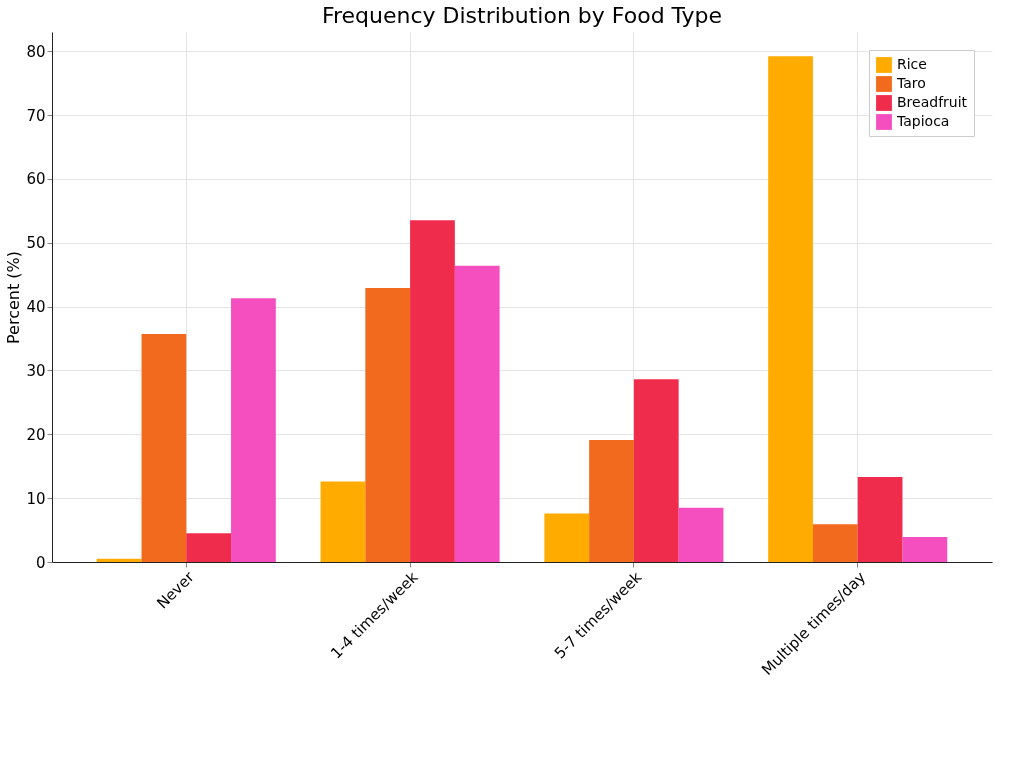 The image size is (1035, 779). I want to click on y-tick-label: 20, so click(36, 434).